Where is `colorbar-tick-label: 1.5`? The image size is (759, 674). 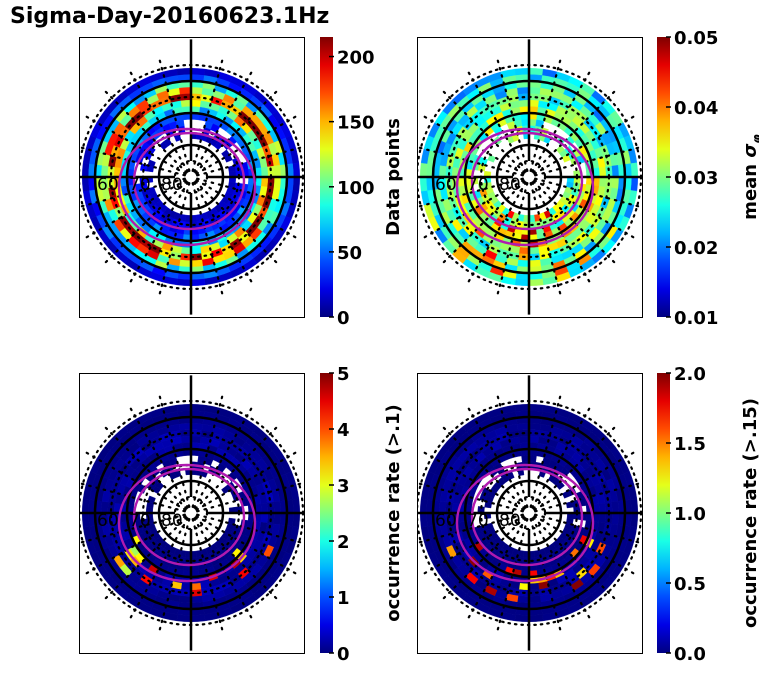
colorbar-tick-label: 1.5 is located at coordinates (690, 444).